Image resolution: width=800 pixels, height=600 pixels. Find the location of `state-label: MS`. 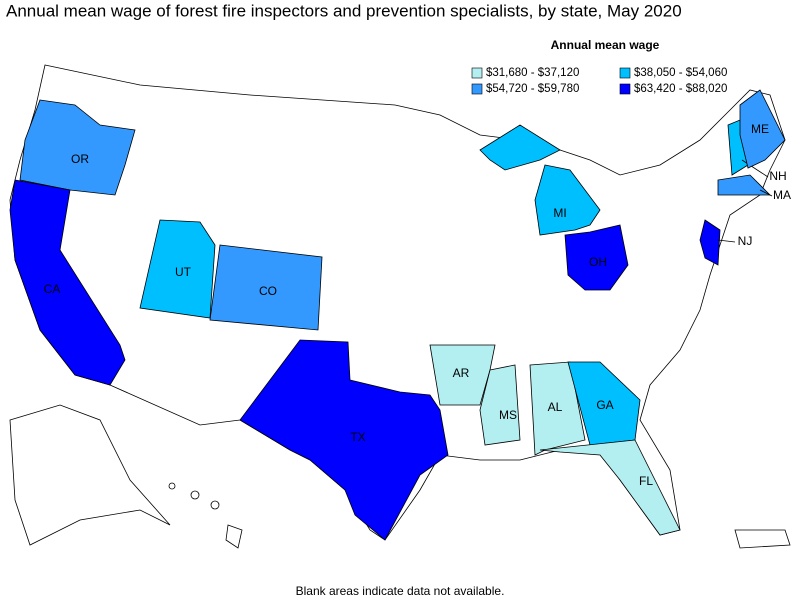

state-label: MS is located at coordinates (508, 415).